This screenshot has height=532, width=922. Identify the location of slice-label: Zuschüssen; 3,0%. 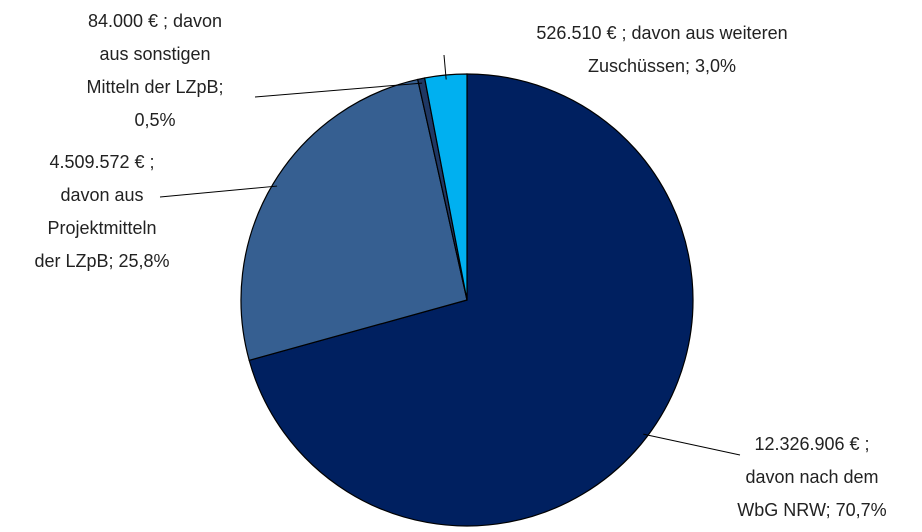
(662, 66).